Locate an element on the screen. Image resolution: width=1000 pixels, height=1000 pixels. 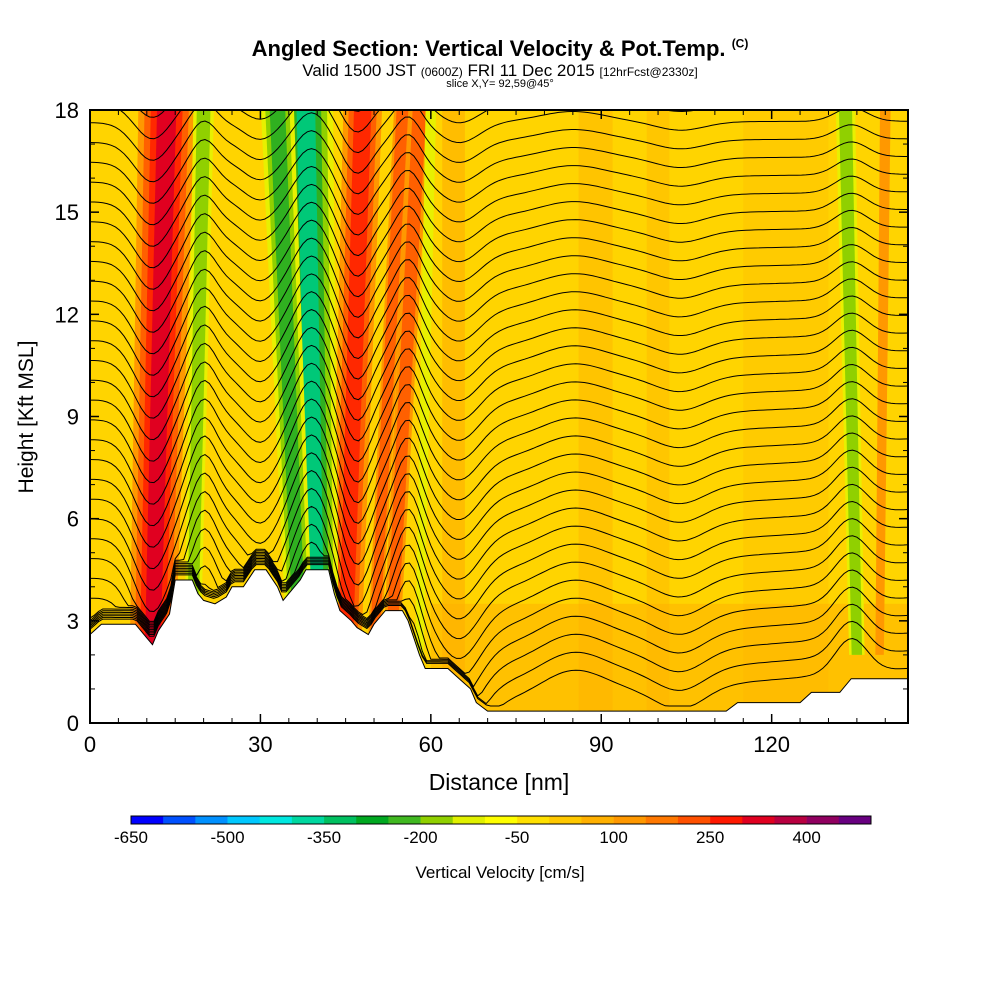
y-tick-label: 6 is located at coordinates (73, 519).